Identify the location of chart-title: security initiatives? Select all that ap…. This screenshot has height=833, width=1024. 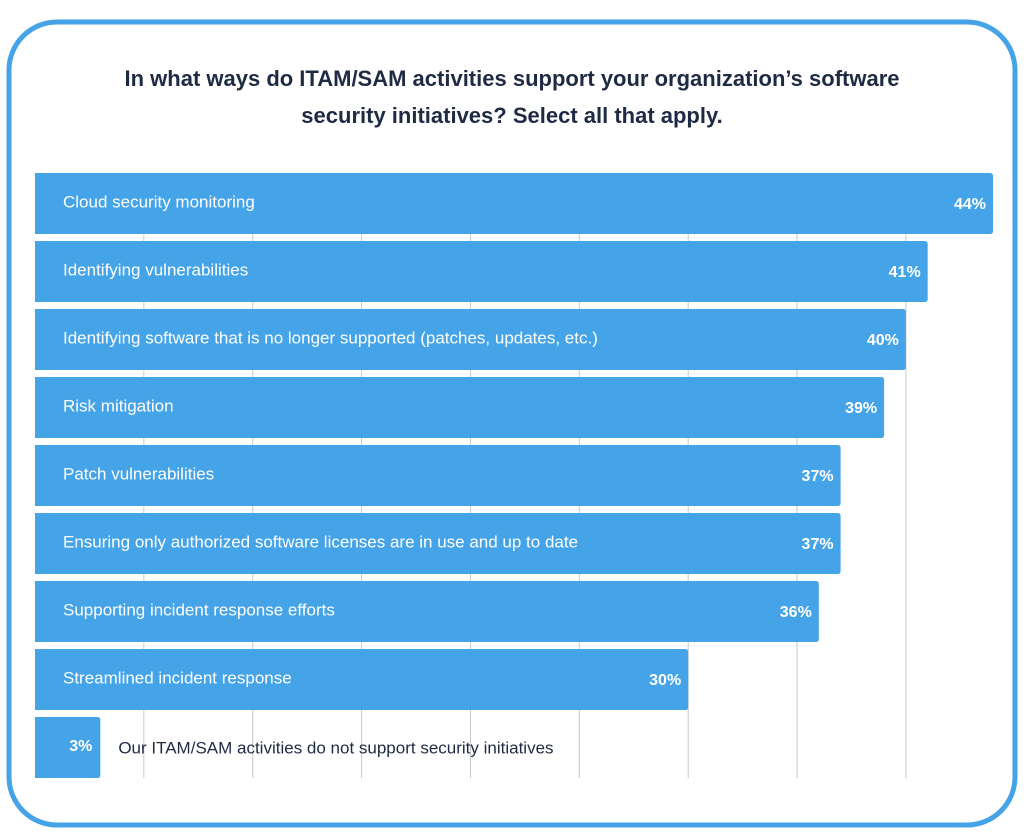
(511, 115).